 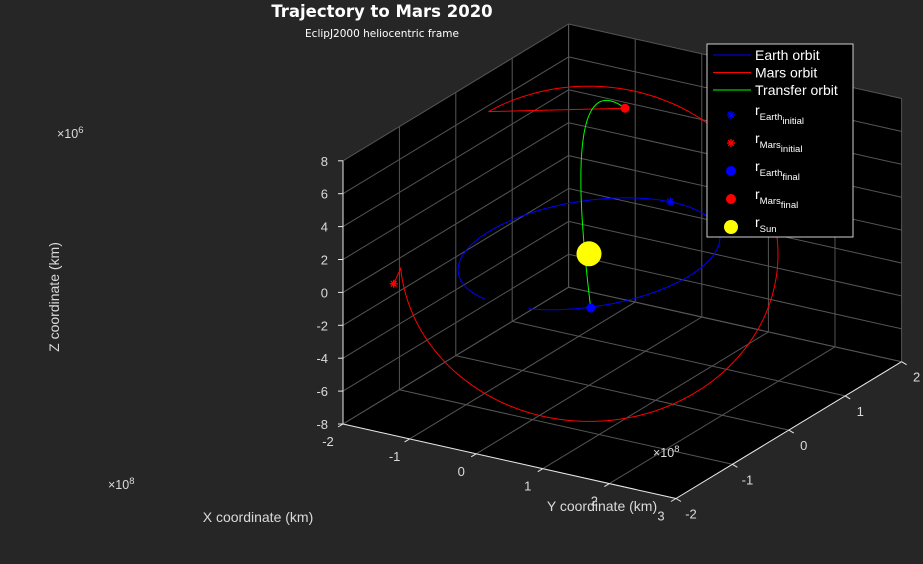 What do you see at coordinates (322, 358) in the screenshot?
I see `z-tick-label: -4` at bounding box center [322, 358].